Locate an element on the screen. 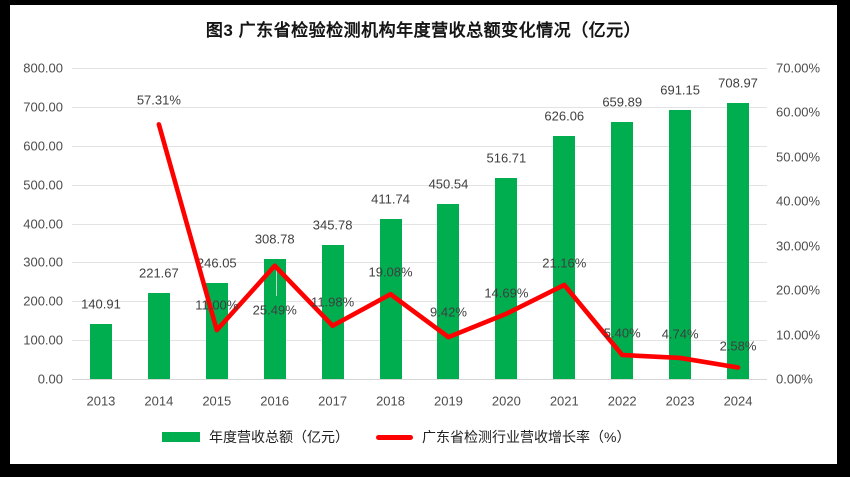 The image size is (850, 477). bar-value-label: 708.97 is located at coordinates (738, 83).